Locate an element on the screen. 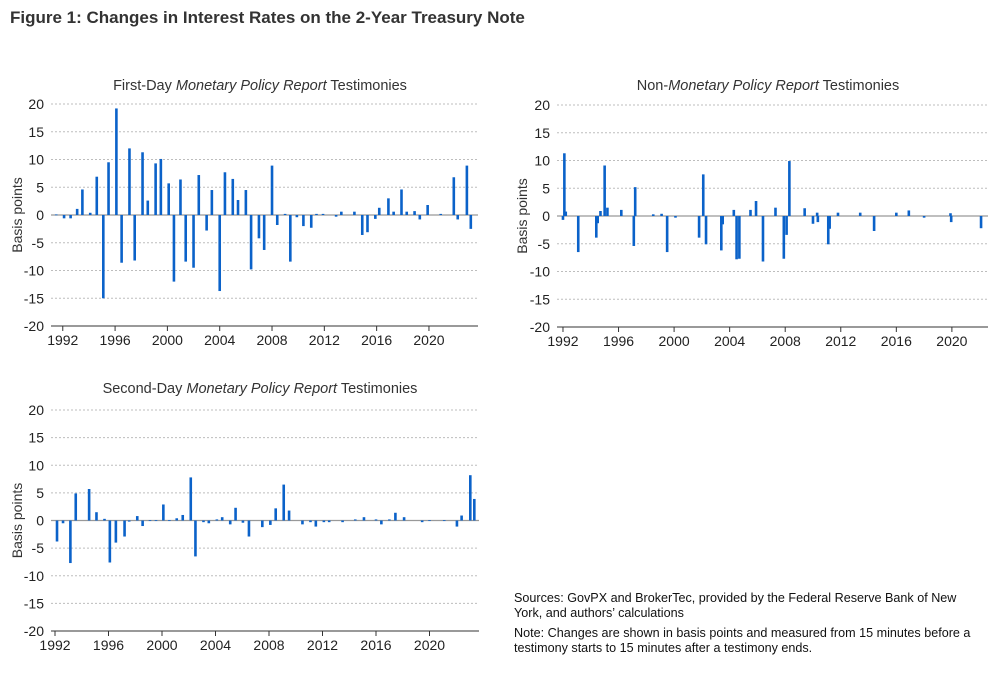 Image resolution: width=991 pixels, height=684 pixels. y-tick-label: 20 is located at coordinates (36, 104).